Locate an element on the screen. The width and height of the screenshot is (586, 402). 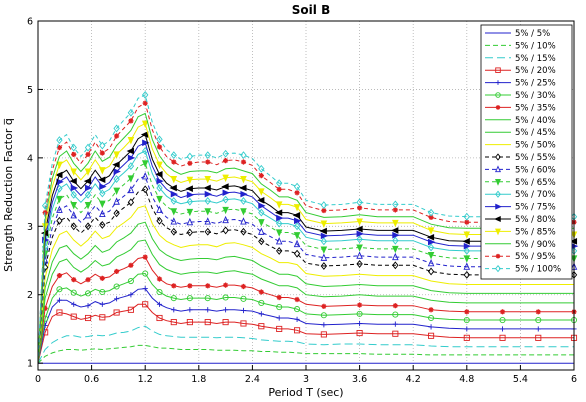
legend-item: 5% / 55% is located at coordinates (520, 158).